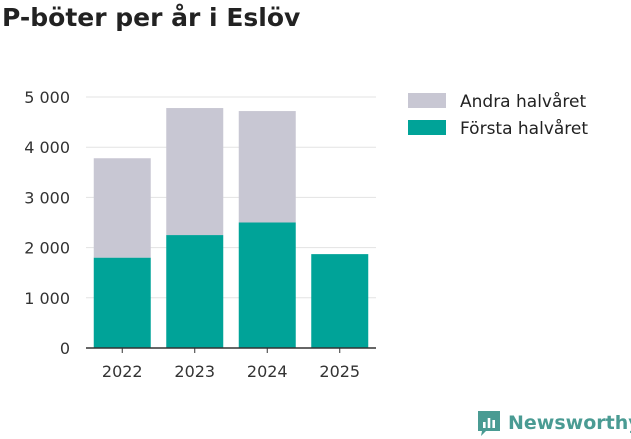 This screenshot has width=631, height=439. What do you see at coordinates (498, 115) in the screenshot?
I see `legend: Andra halvåret Första halvåret` at bounding box center [498, 115].